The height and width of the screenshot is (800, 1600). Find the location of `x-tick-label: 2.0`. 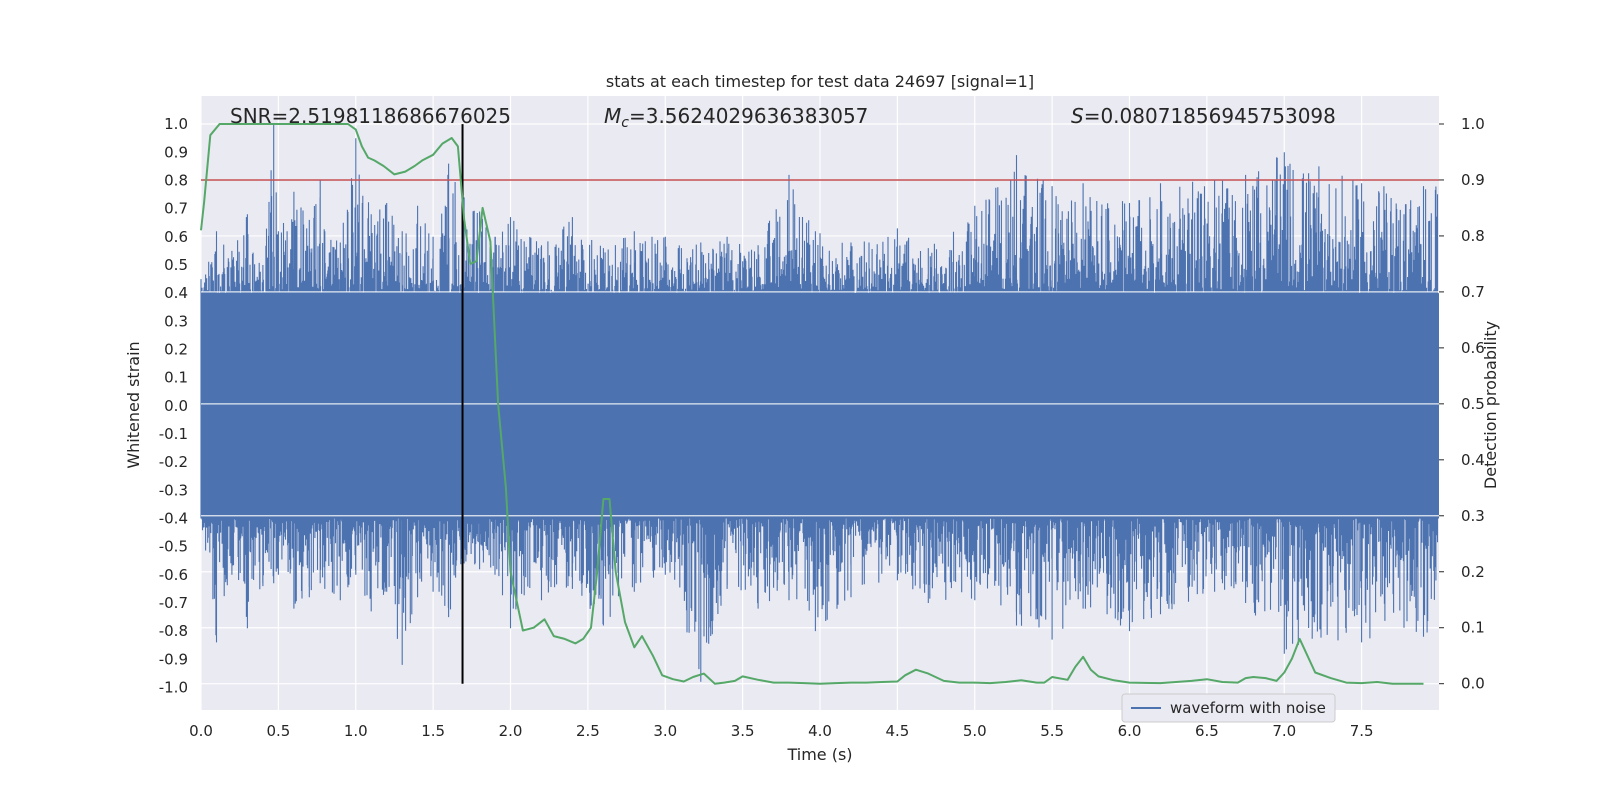

x-tick-label: 2.0 is located at coordinates (511, 731).